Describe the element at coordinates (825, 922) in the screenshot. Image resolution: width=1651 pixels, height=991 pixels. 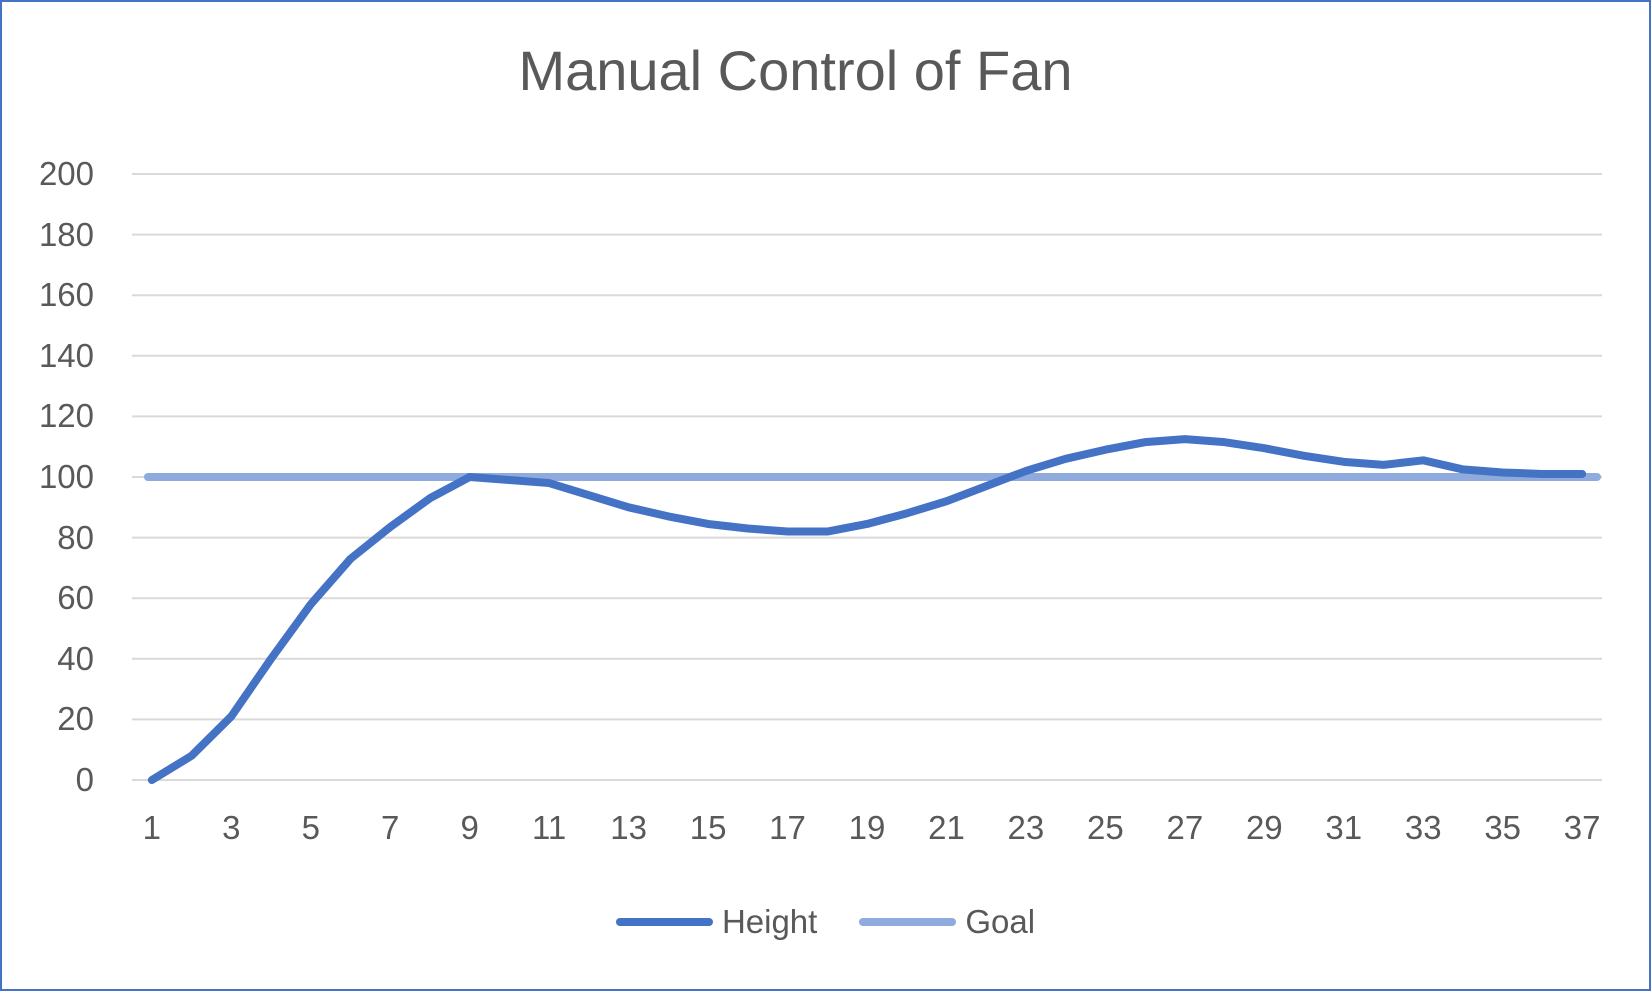
I see `legend: Height Goal` at that location.